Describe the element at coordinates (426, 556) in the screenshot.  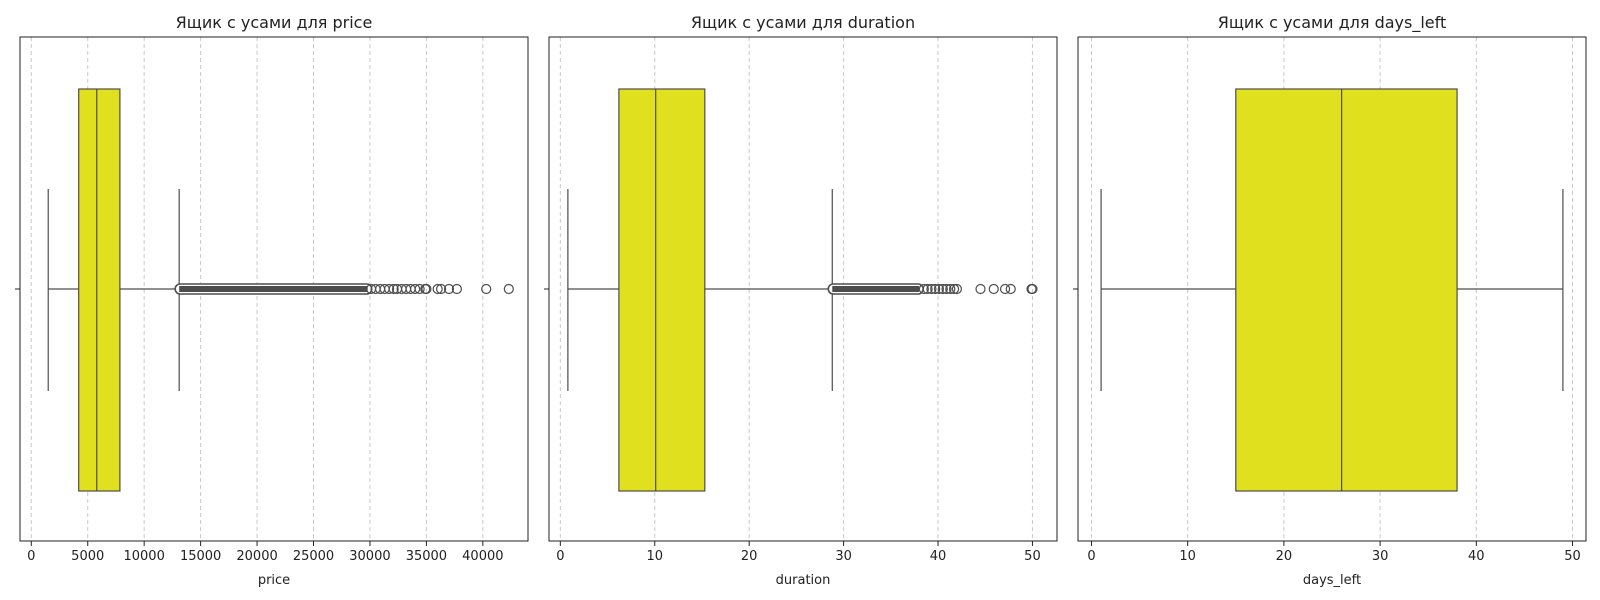
I see `x-tick-label: 35000` at that location.